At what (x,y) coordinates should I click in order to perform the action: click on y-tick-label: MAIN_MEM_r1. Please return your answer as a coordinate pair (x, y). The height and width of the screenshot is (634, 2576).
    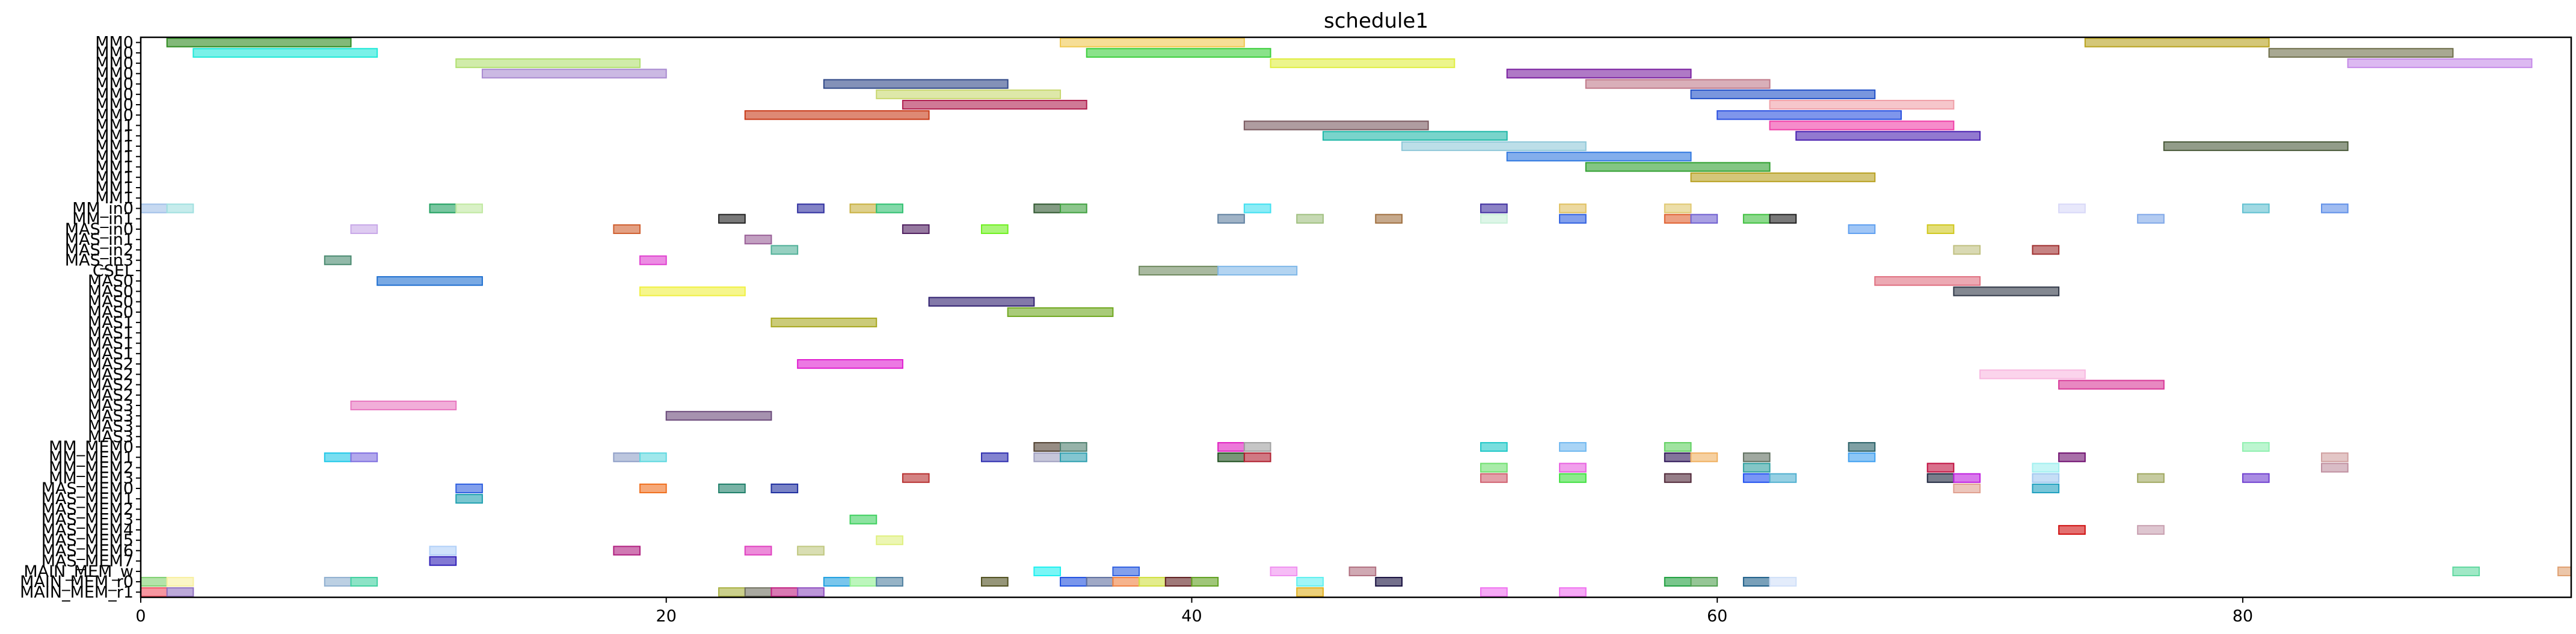
    Looking at the image, I should click on (77, 593).